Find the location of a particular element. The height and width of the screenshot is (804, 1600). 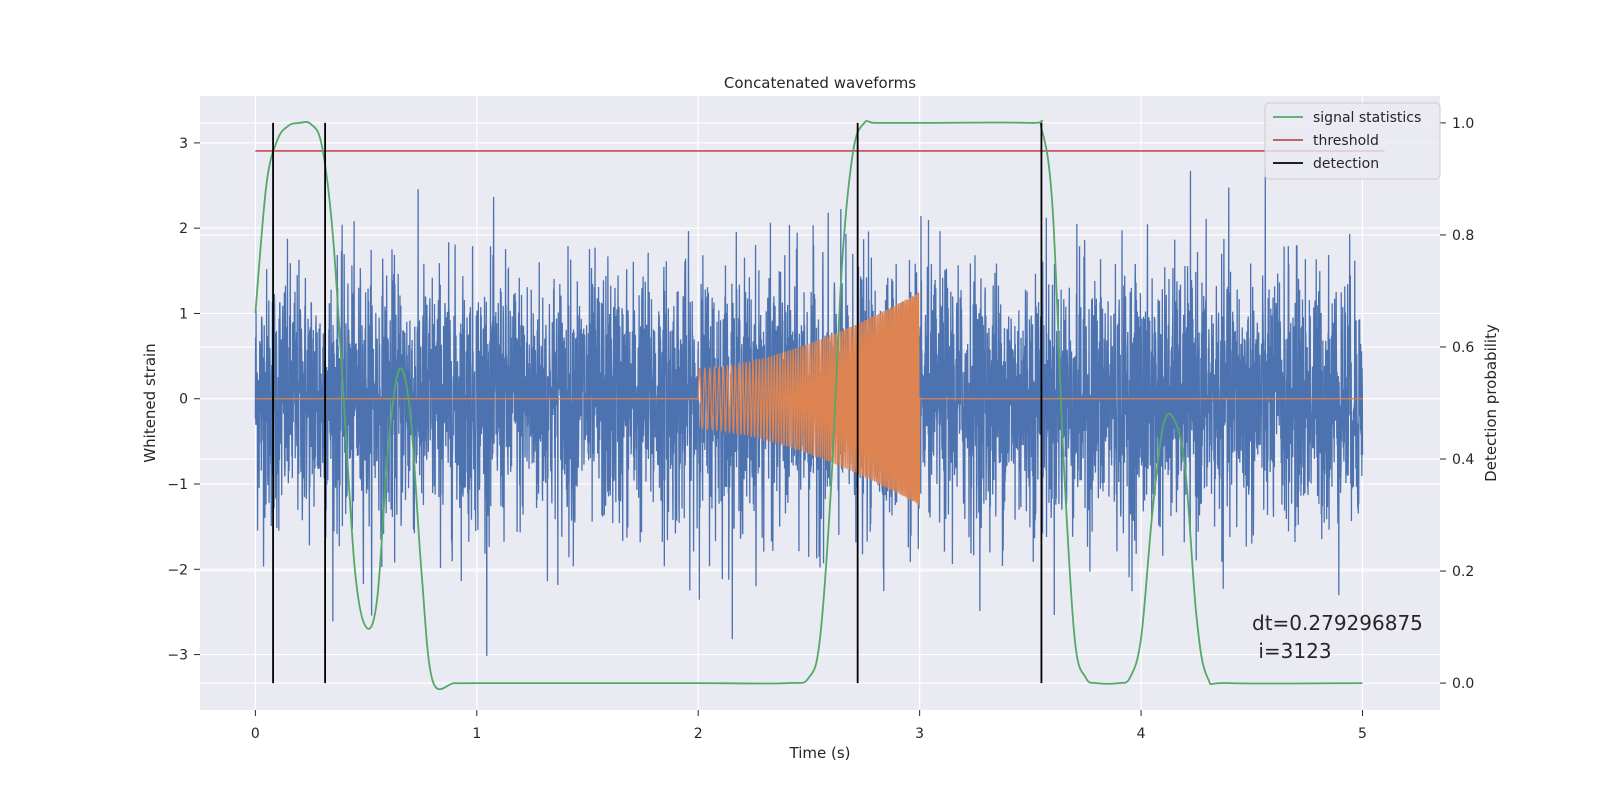

y-tick-label: 0 is located at coordinates (183, 400).